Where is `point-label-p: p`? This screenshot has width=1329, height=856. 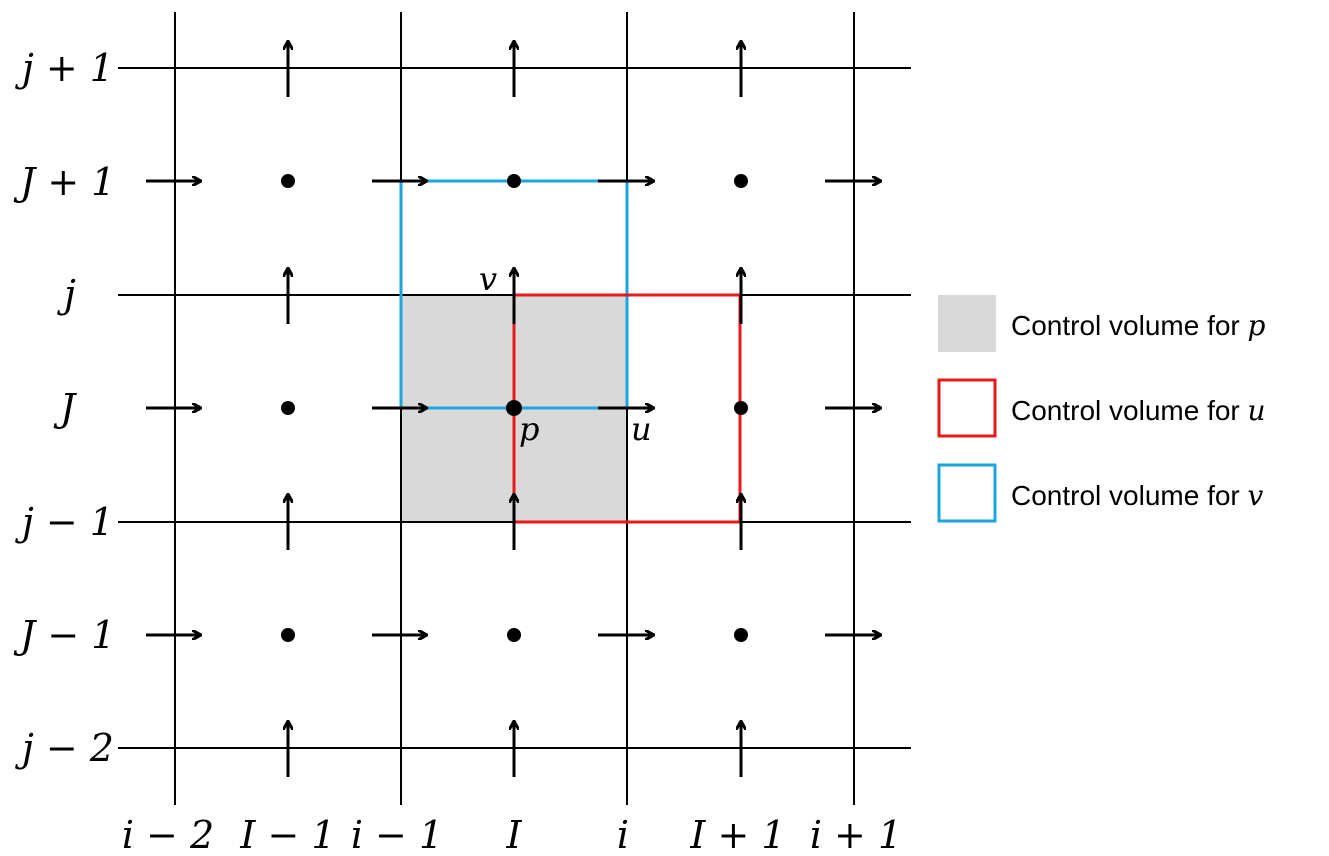 point-label-p: p is located at coordinates (529, 429).